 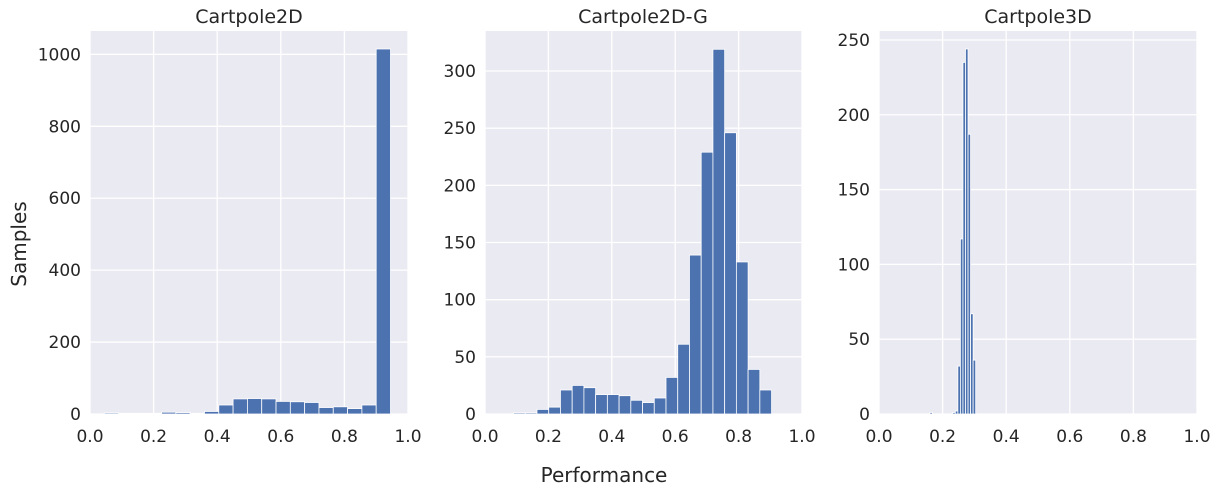 I want to click on y-tick-label-cartpole2d-g-3: 150, so click(x=460, y=244).